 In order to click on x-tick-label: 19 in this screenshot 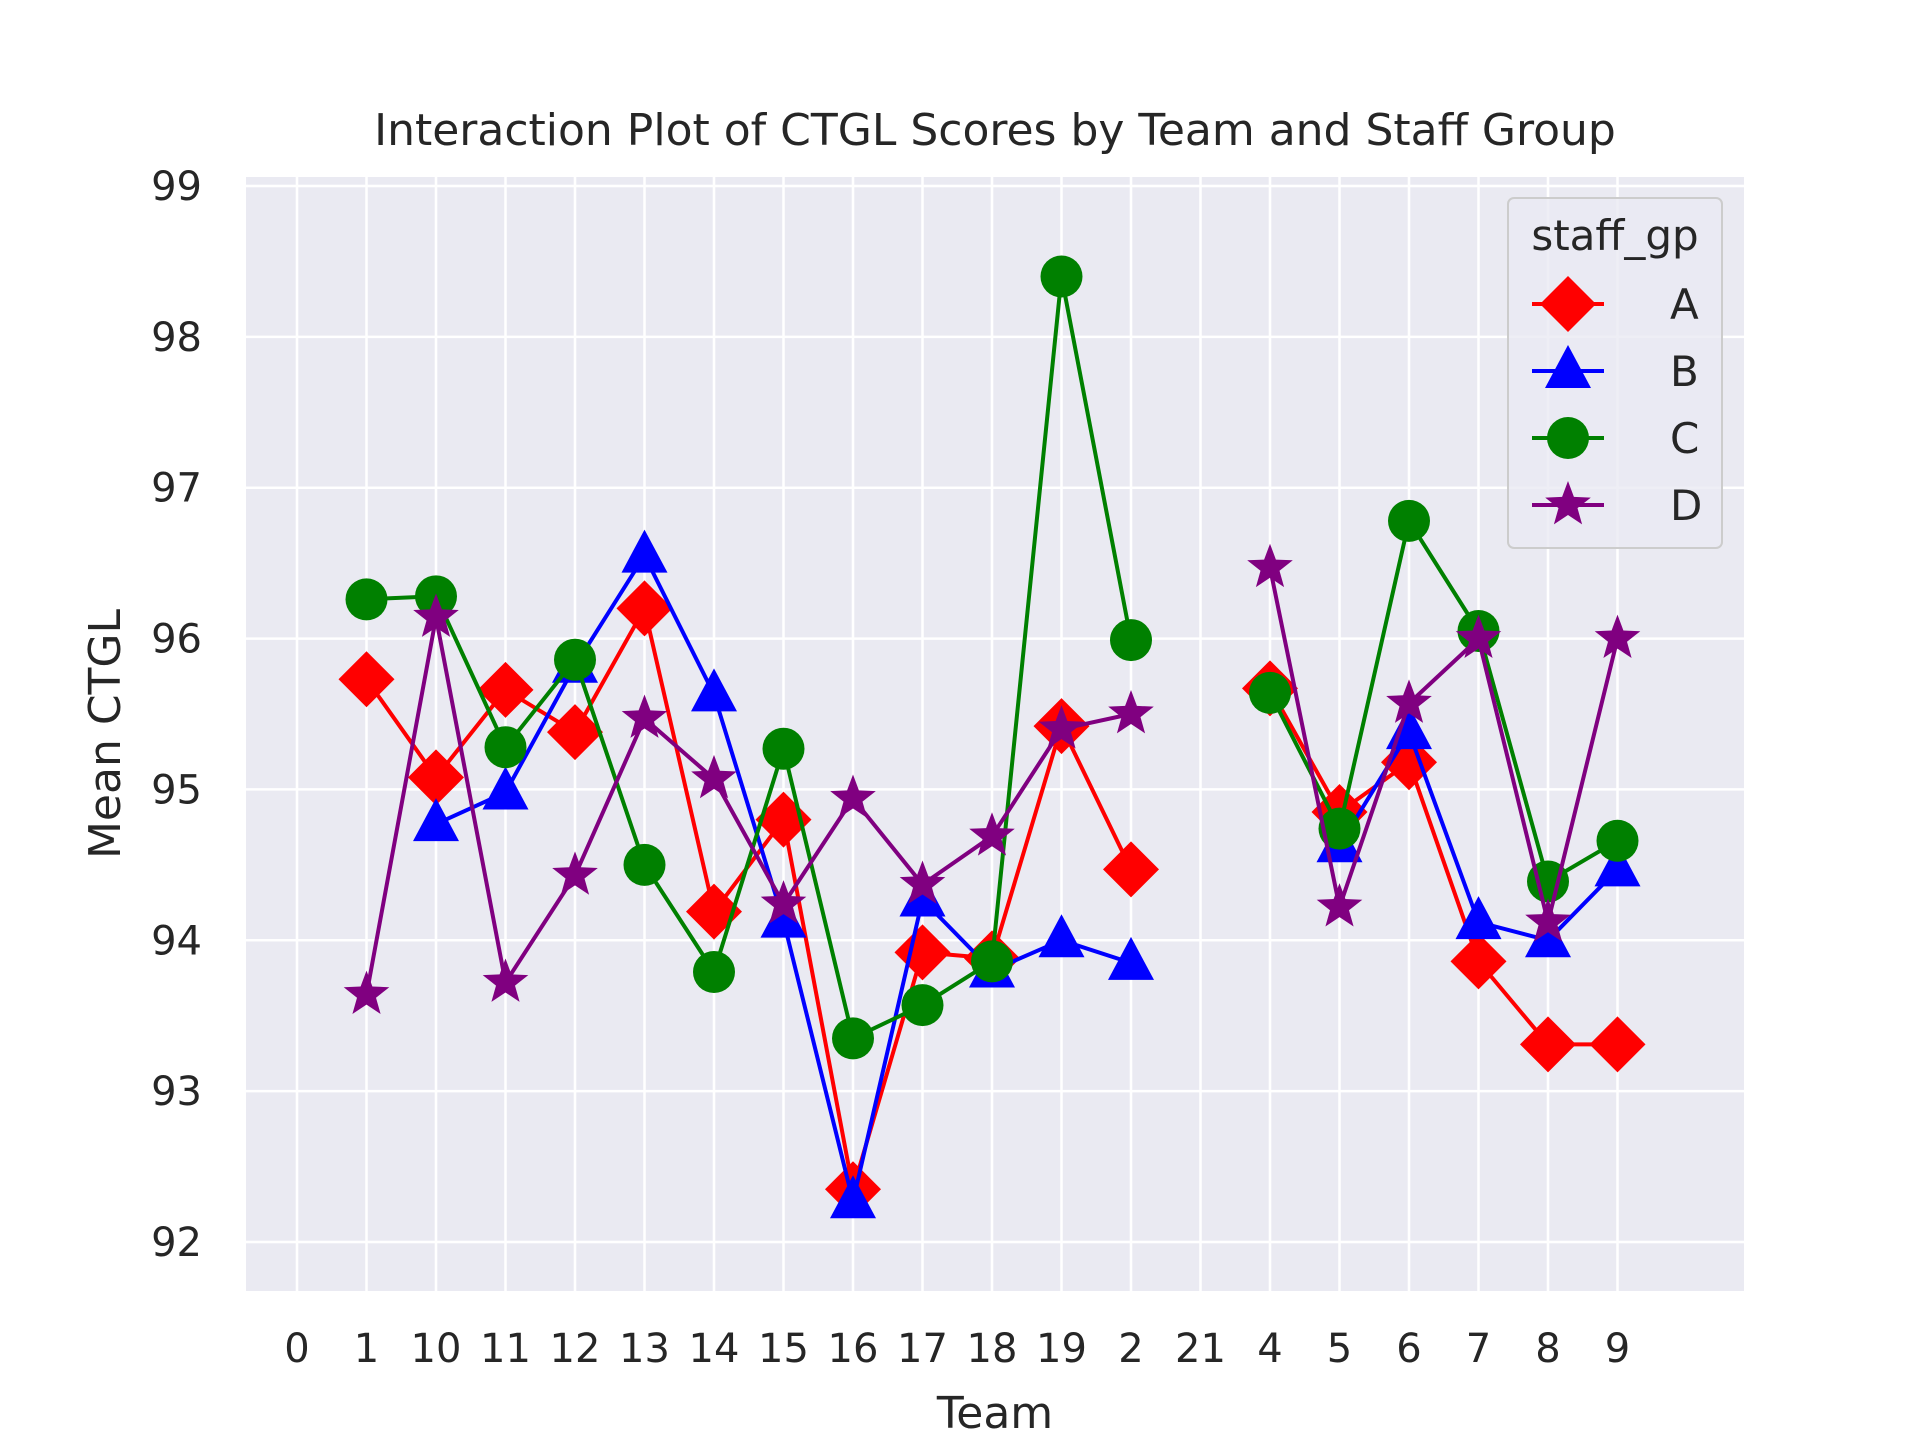, I will do `click(1061, 1349)`.